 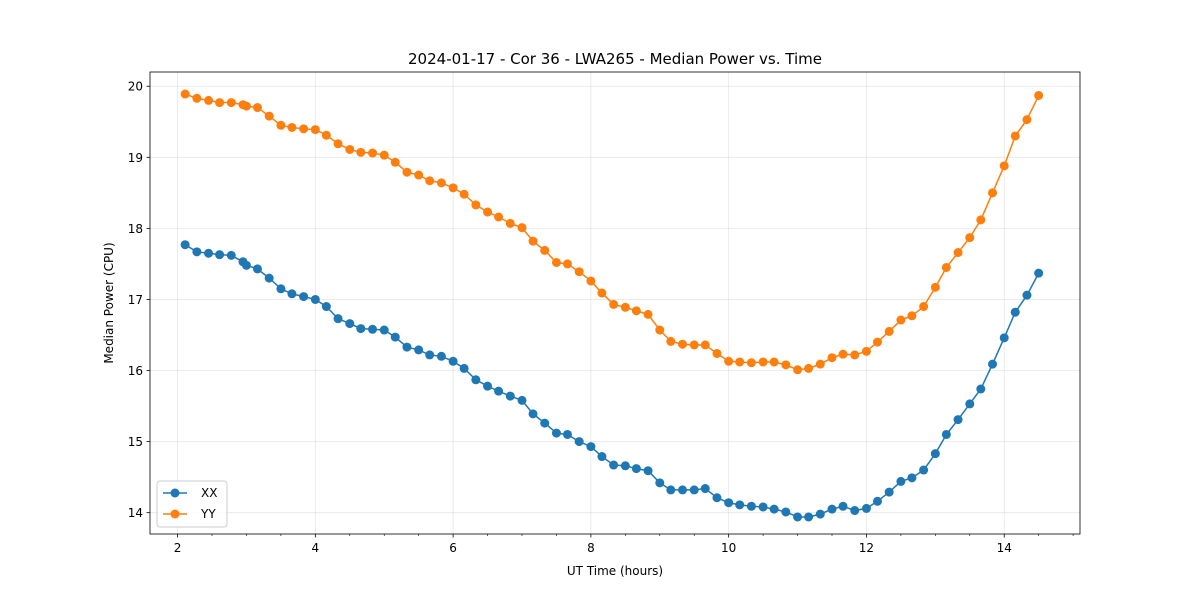 What do you see at coordinates (135, 300) in the screenshot?
I see `y-tick-label: 17` at bounding box center [135, 300].